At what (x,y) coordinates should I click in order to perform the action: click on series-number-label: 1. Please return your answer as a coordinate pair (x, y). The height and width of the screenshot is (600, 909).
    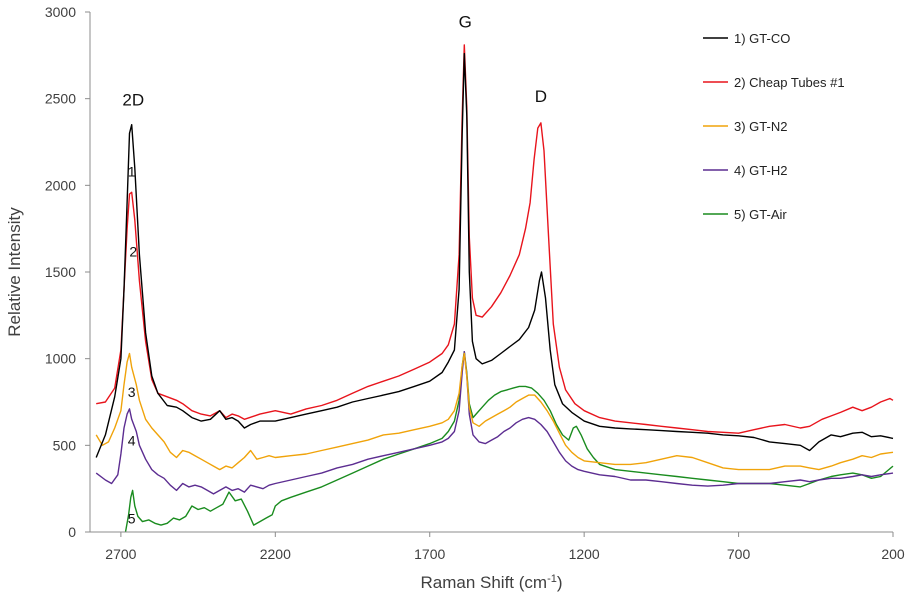
    Looking at the image, I should click on (132, 172).